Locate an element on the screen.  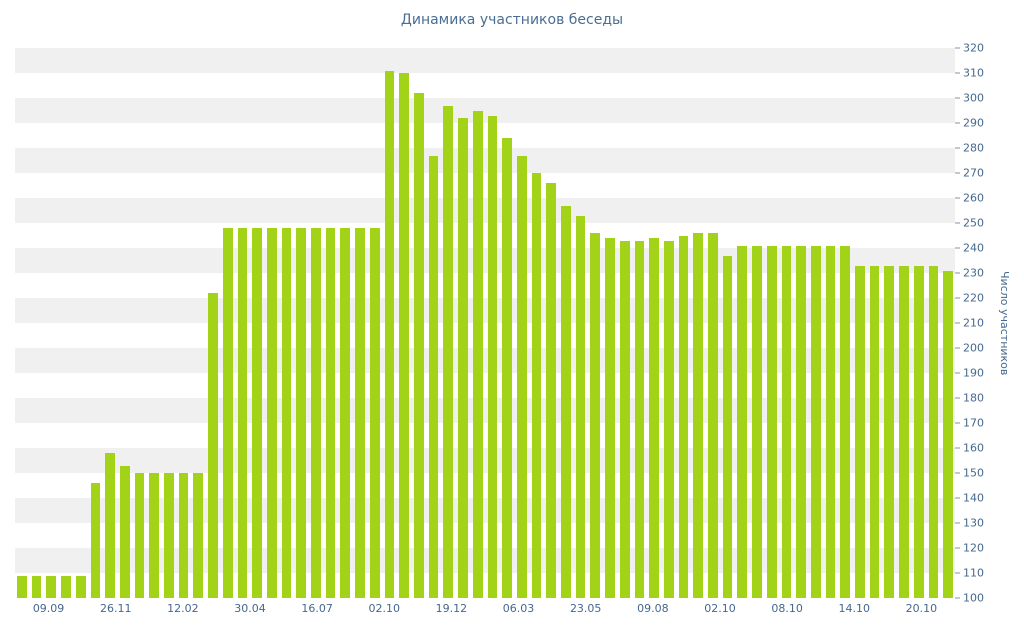
y-axis-tick-label: 140 is located at coordinates (969, 498).